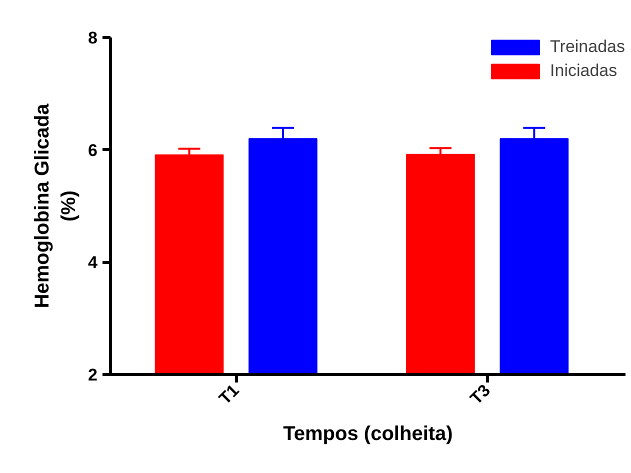  Describe the element at coordinates (93, 262) in the screenshot. I see `y-tick-label: 4` at that location.